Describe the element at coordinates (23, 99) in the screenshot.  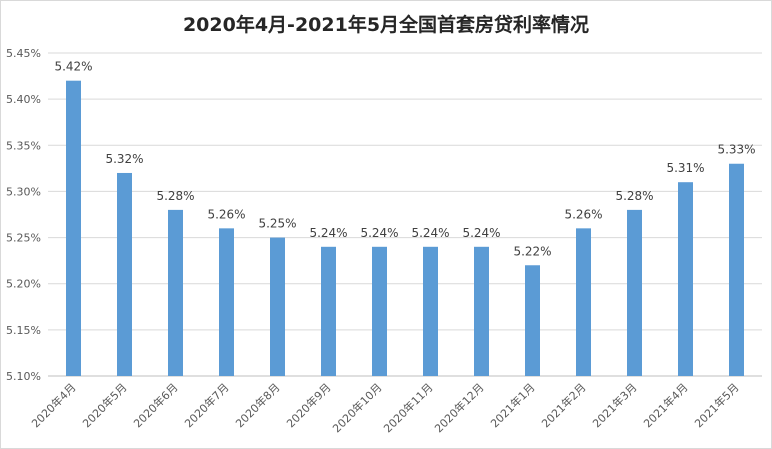
I see `y-tick-label: 5.40%` at that location.